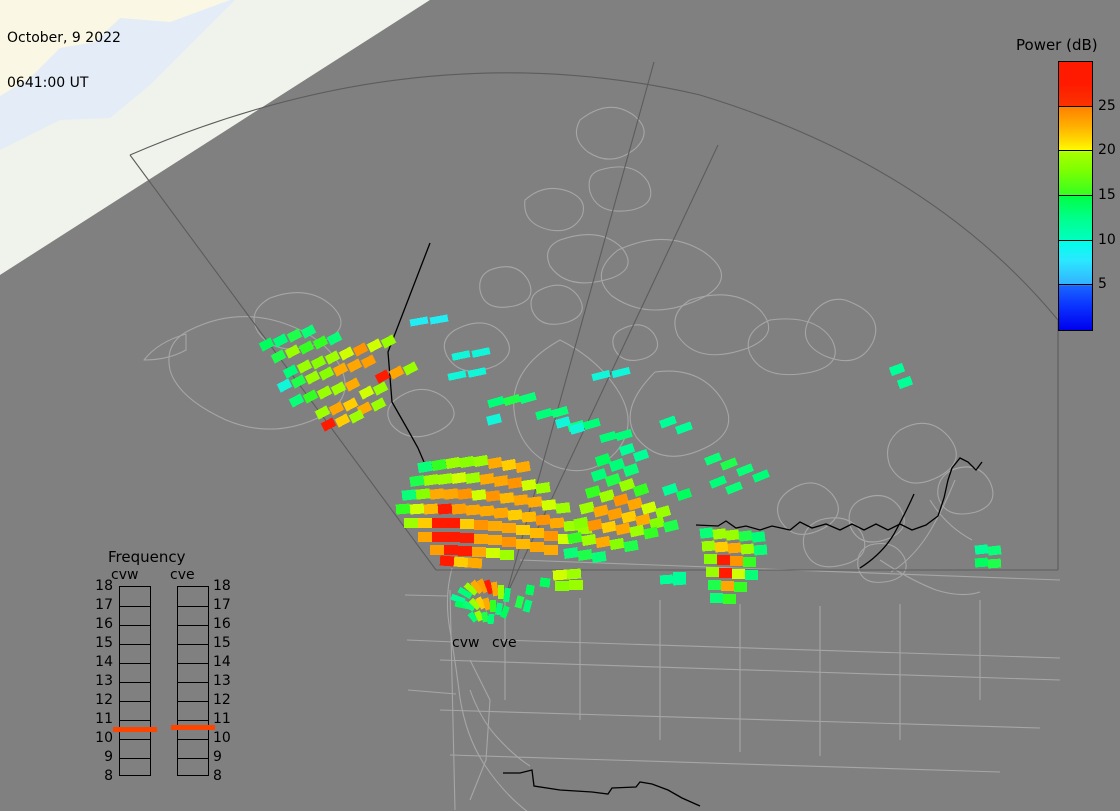  I want to click on timestamp: October, 9 2022 0641:00 UT, so click(64, 61).